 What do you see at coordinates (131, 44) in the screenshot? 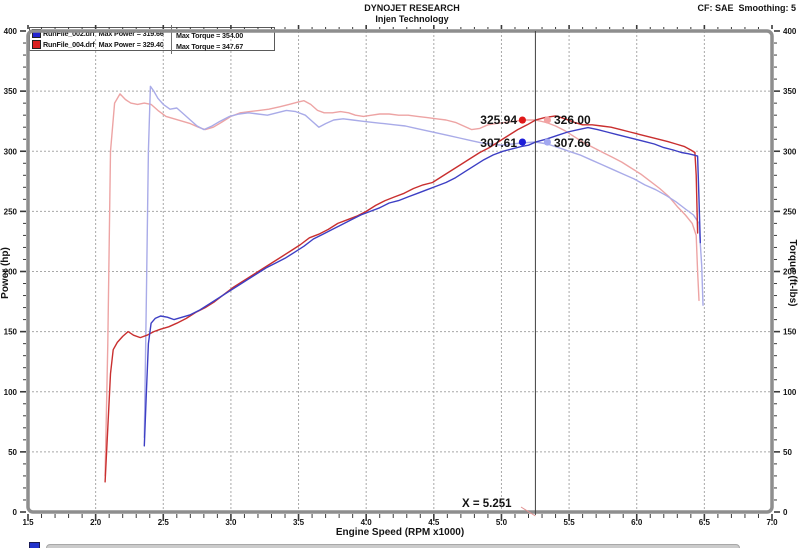
I see `run-004-max-power: Max Power = 329.40` at bounding box center [131, 44].